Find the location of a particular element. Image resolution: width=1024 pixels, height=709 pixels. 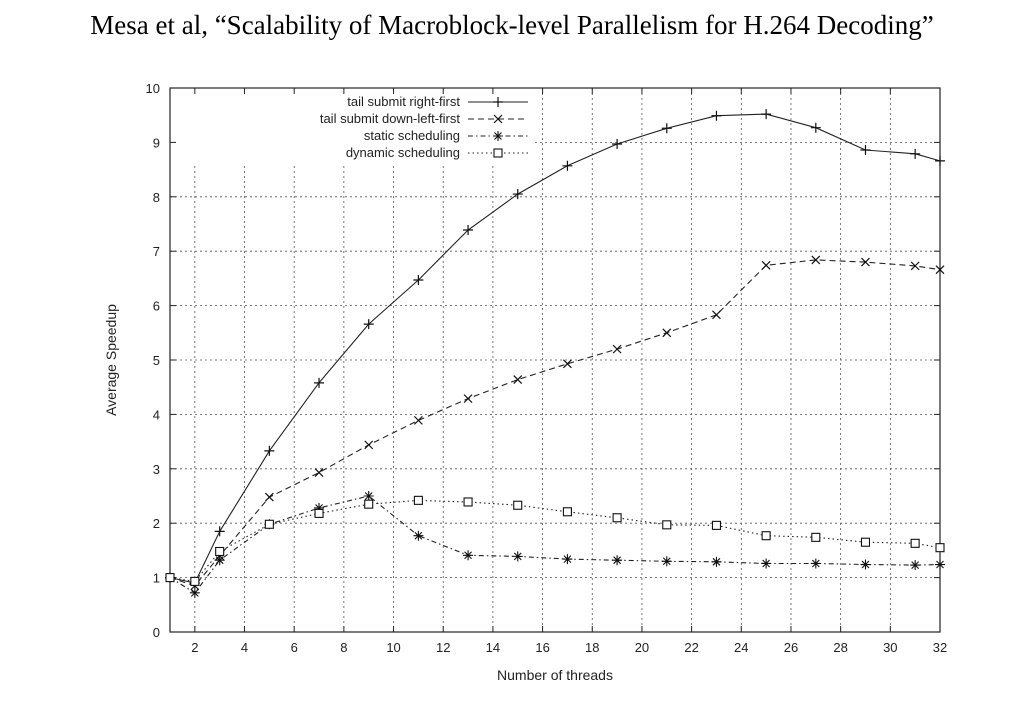

x-tick-label: 26 is located at coordinates (791, 647).